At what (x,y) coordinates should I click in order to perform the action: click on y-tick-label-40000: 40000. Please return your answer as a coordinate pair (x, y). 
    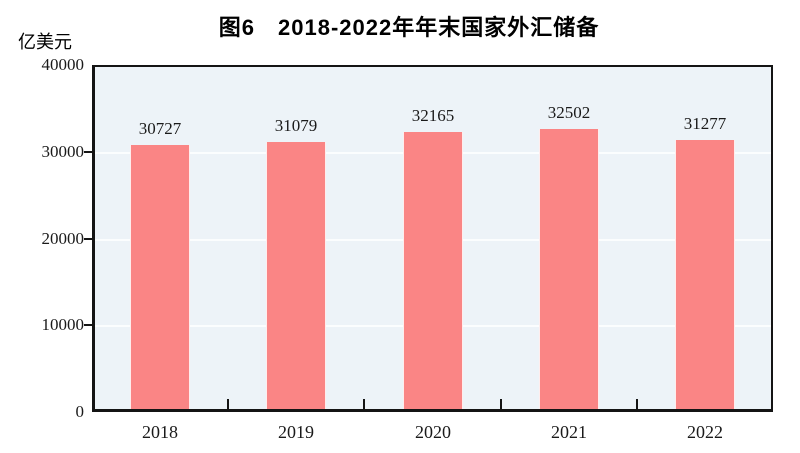
    Looking at the image, I should click on (63, 64).